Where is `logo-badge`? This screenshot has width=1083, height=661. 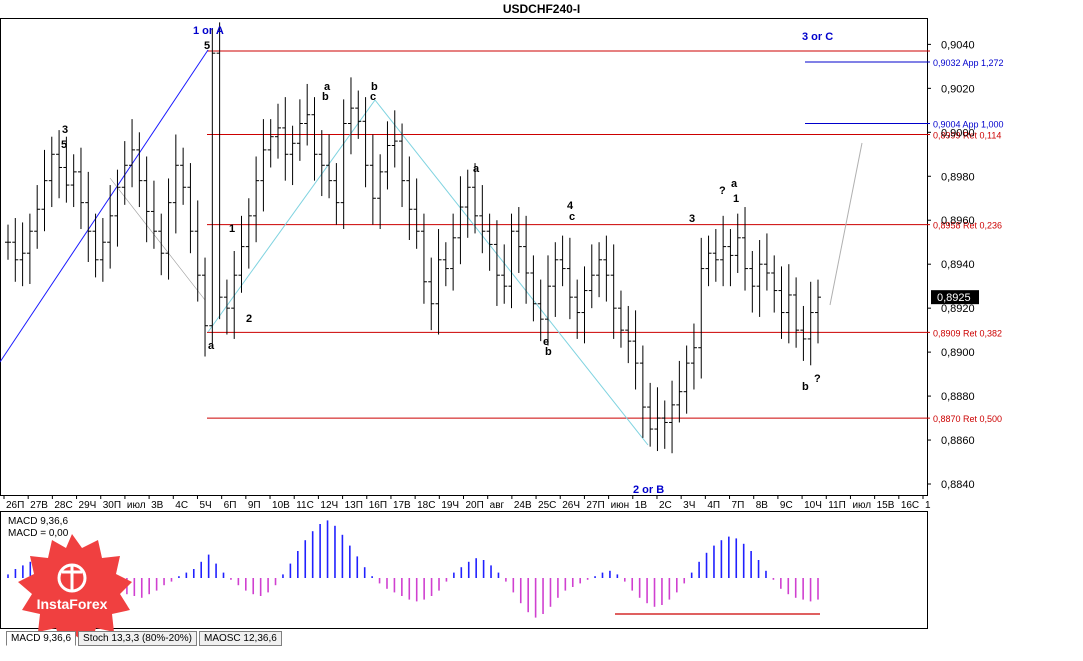
logo-badge is located at coordinates (75, 590).